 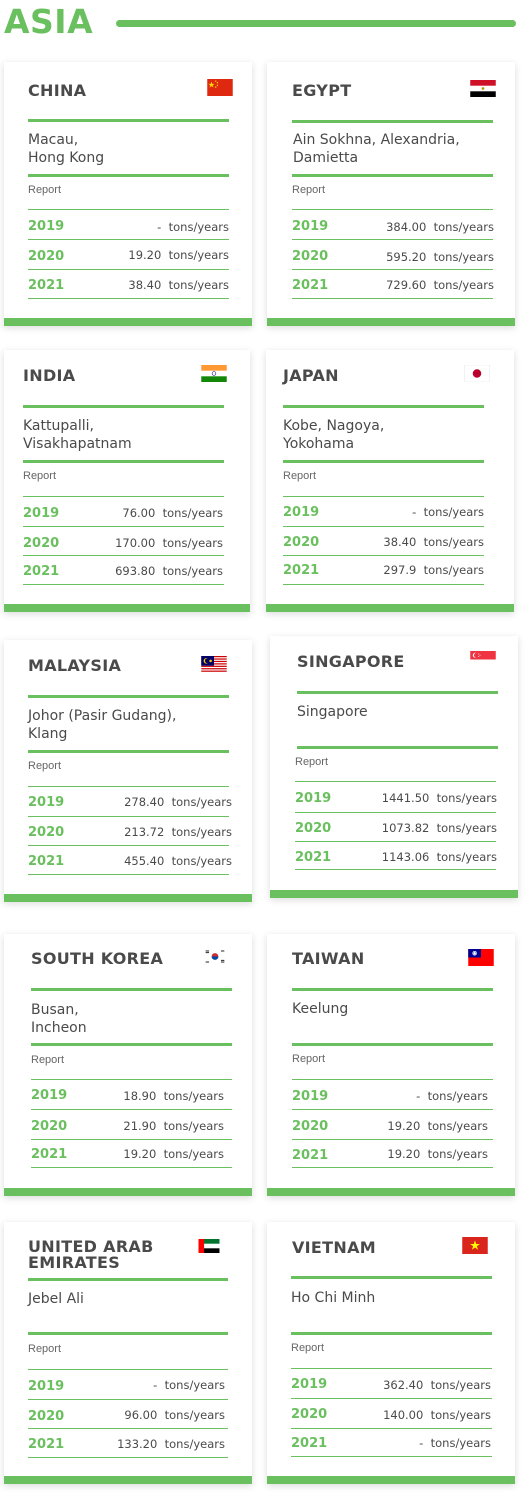 What do you see at coordinates (376, 149) in the screenshot?
I see `ports-text: Ain Sokhna, Alexandria, Damietta` at bounding box center [376, 149].